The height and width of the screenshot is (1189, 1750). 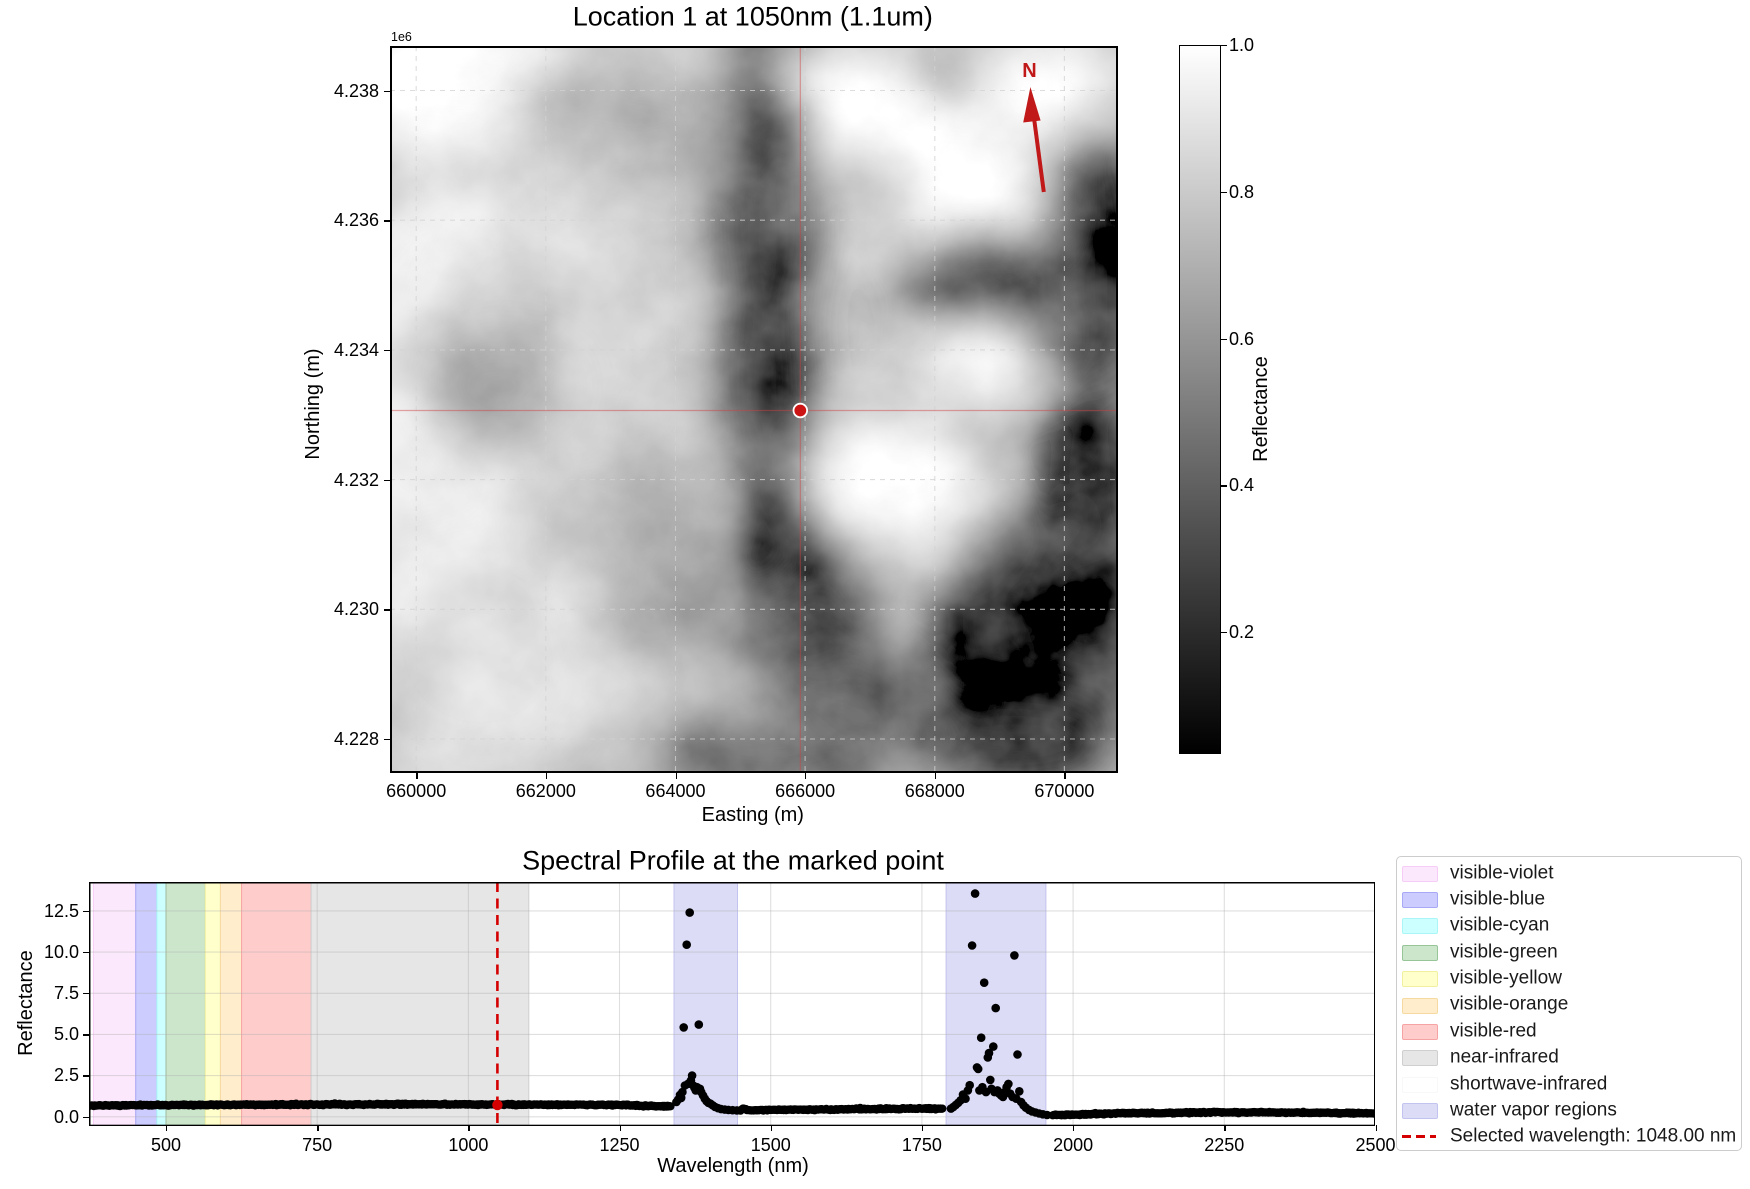 What do you see at coordinates (1029, 71) in the screenshot?
I see `svg-text: N` at bounding box center [1029, 71].